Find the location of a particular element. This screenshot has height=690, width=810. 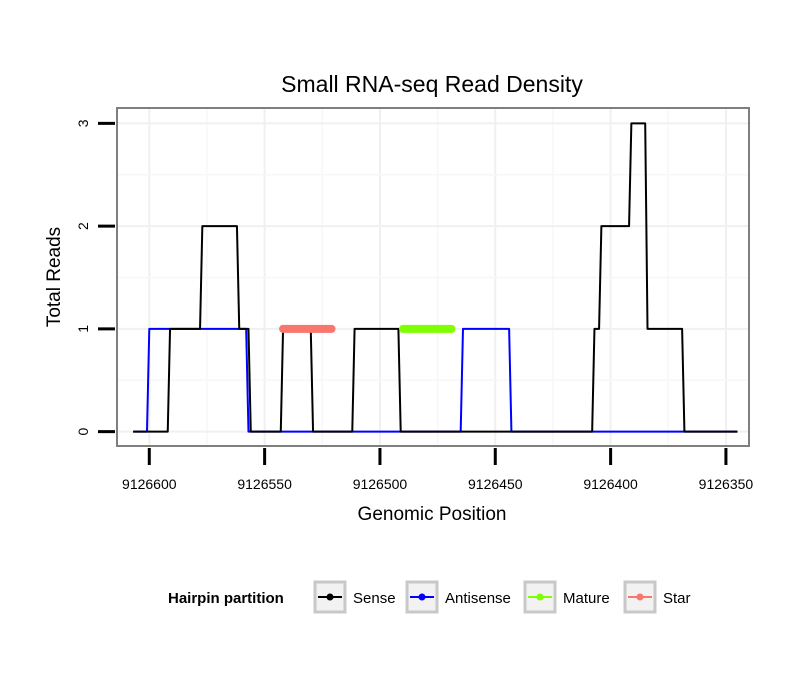

x-tick-label: 9126450 is located at coordinates (495, 484).